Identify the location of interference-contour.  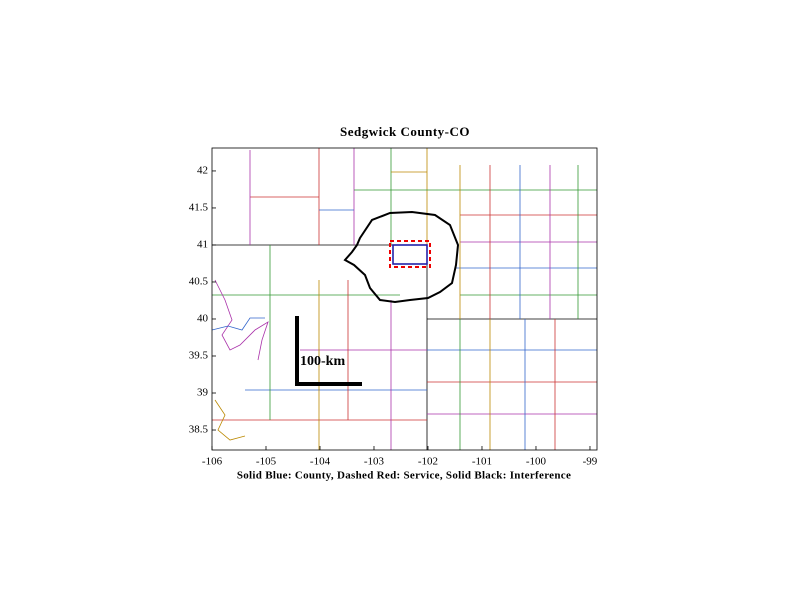
(401, 257).